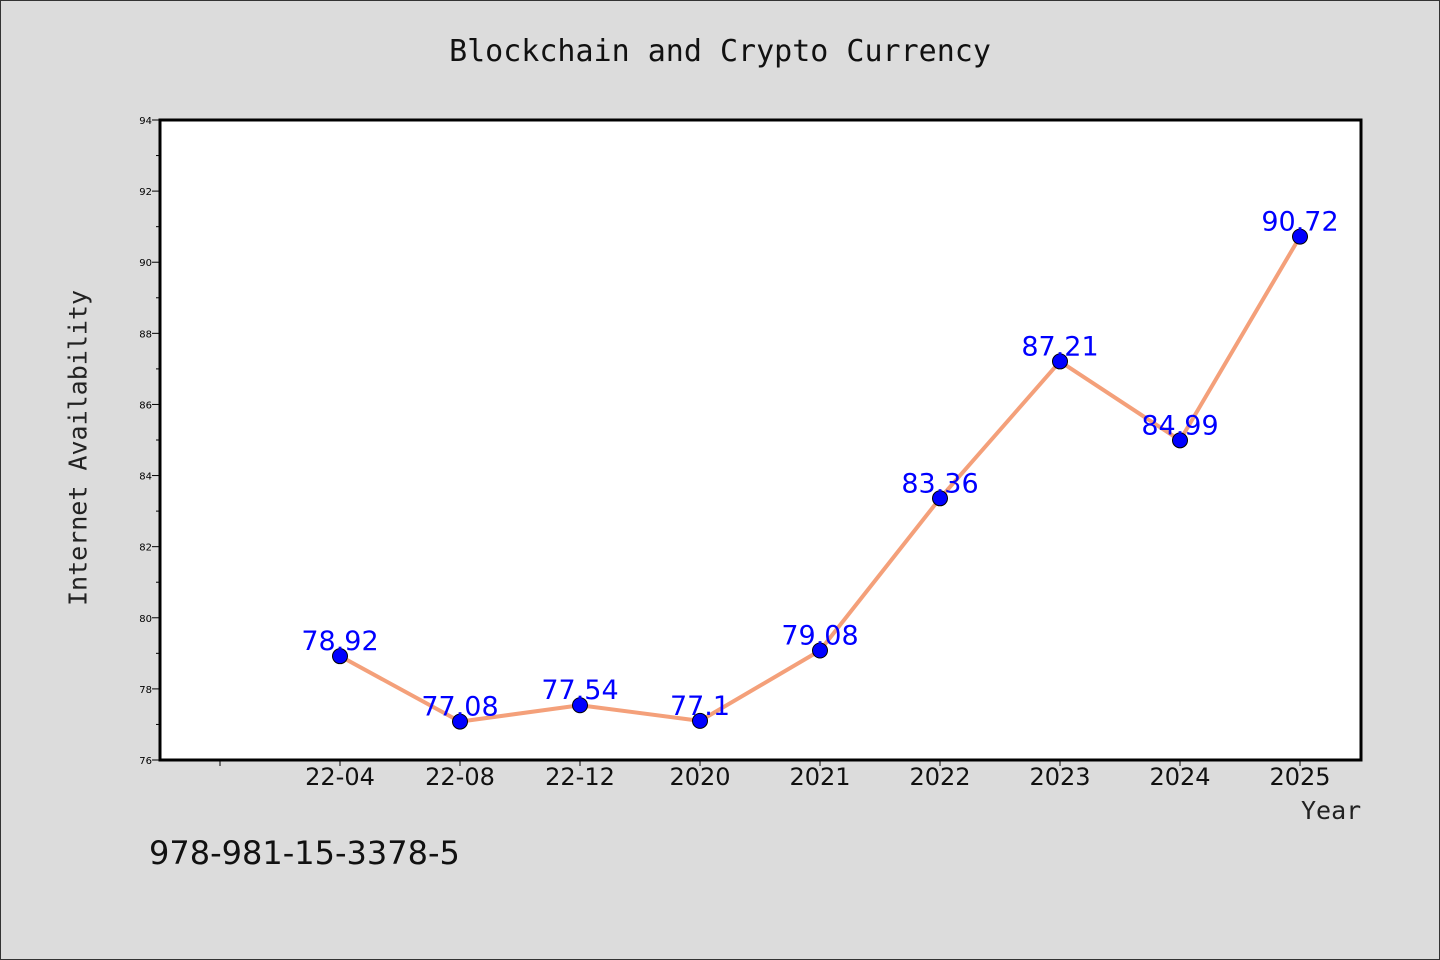  Describe the element at coordinates (720, 51) in the screenshot. I see `chart-title: Blockchain and Crypto Currency` at that location.